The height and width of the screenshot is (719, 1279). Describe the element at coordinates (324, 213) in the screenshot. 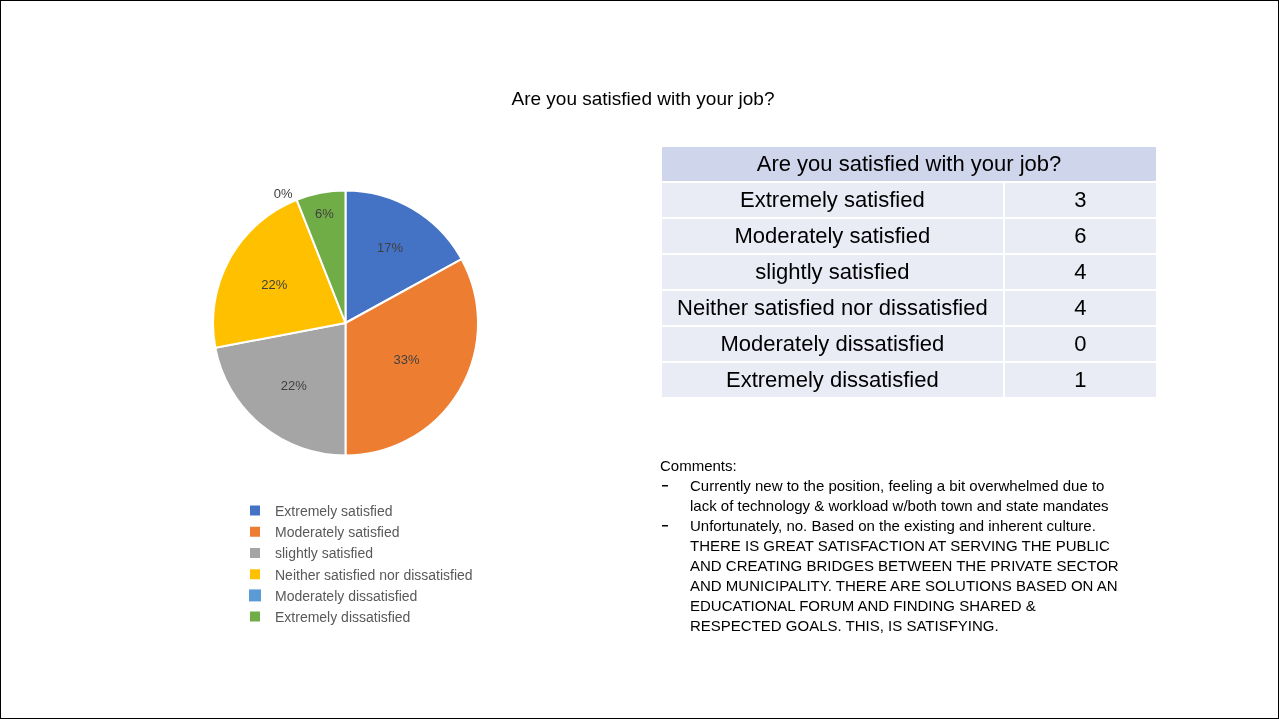

I see `data-label: 6%` at that location.